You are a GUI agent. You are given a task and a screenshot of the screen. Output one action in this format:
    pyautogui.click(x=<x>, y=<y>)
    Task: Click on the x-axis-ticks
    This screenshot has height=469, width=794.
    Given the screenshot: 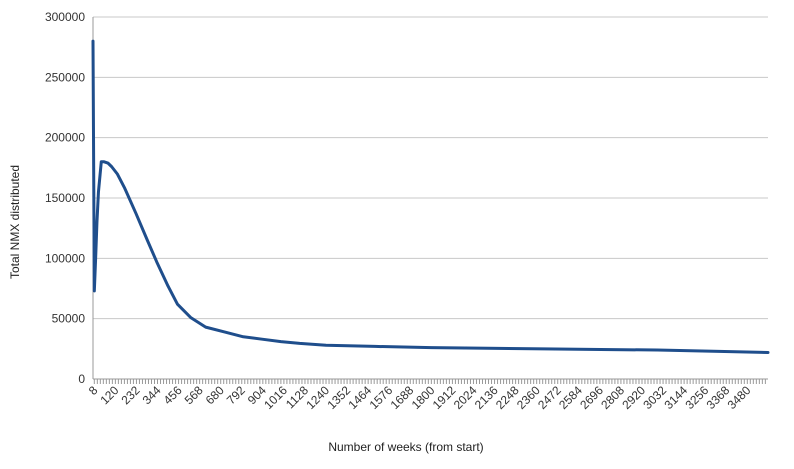 What is the action you would take?
    pyautogui.click(x=429, y=381)
    